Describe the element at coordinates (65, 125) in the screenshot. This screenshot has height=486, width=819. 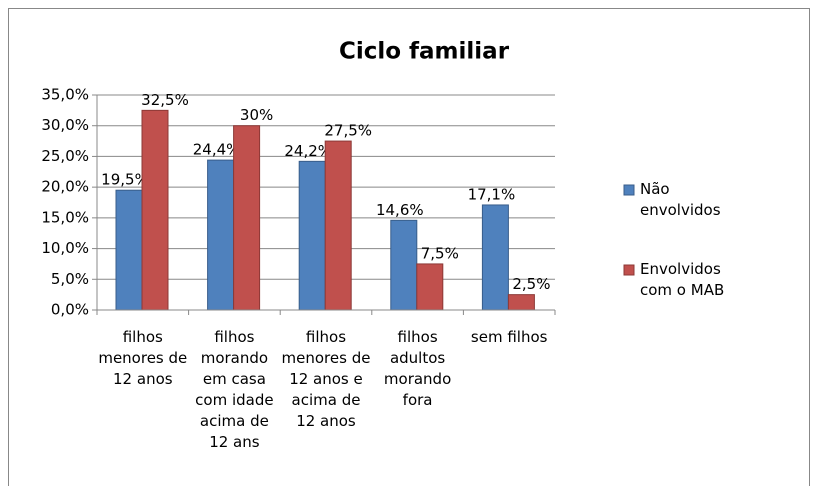
I see `y-tick-label: 30,0%` at that location.